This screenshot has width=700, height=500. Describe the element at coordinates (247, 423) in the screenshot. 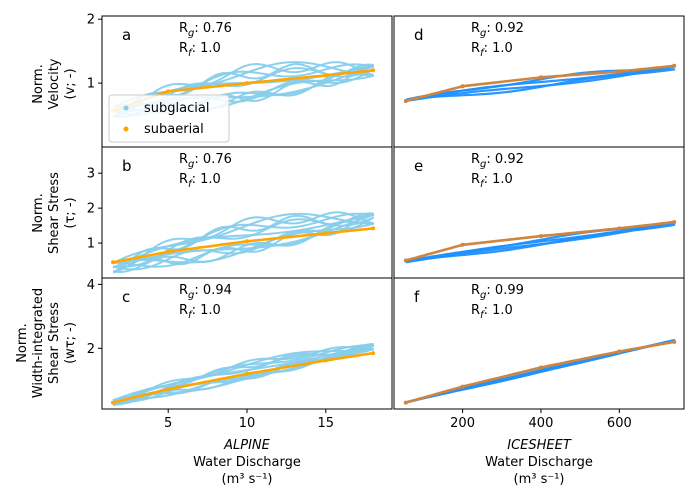

I see `panel-c-xtick-label-1: 10` at that location.